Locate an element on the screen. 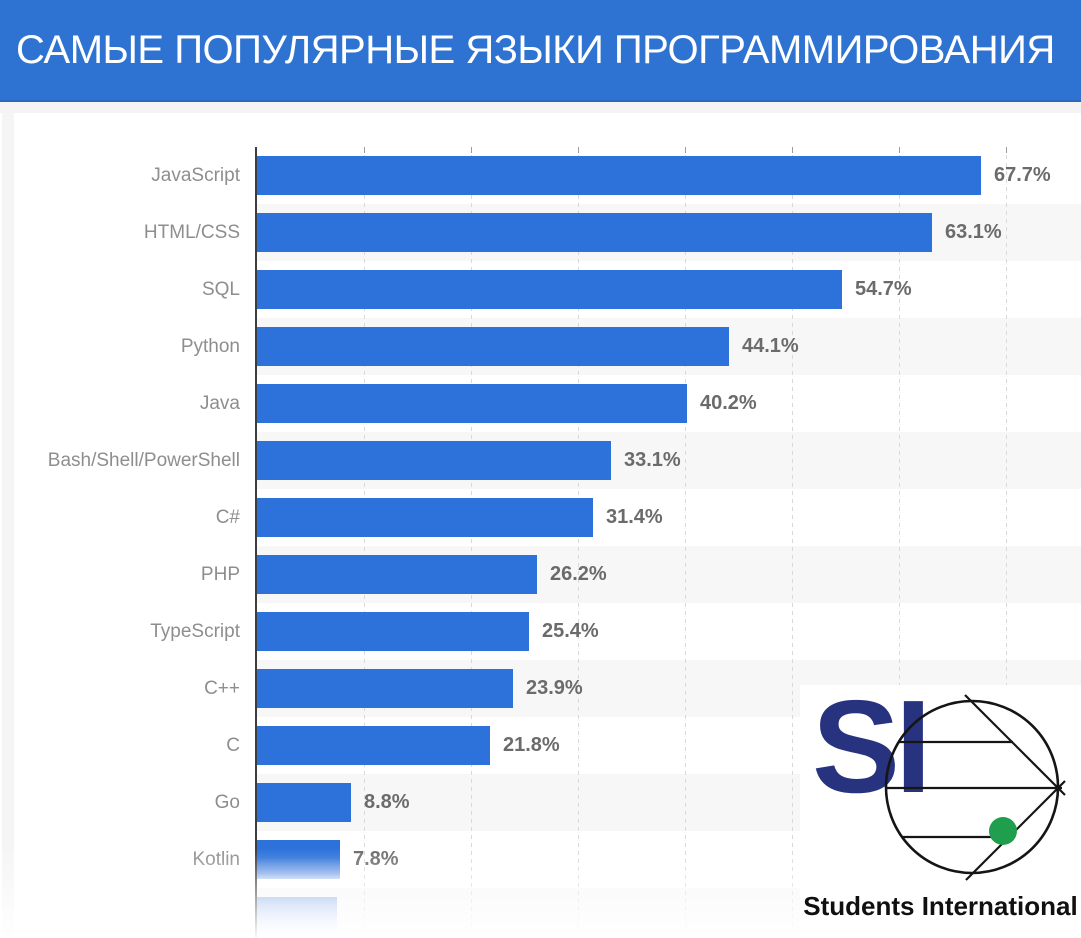  category-label: Go is located at coordinates (227, 802).